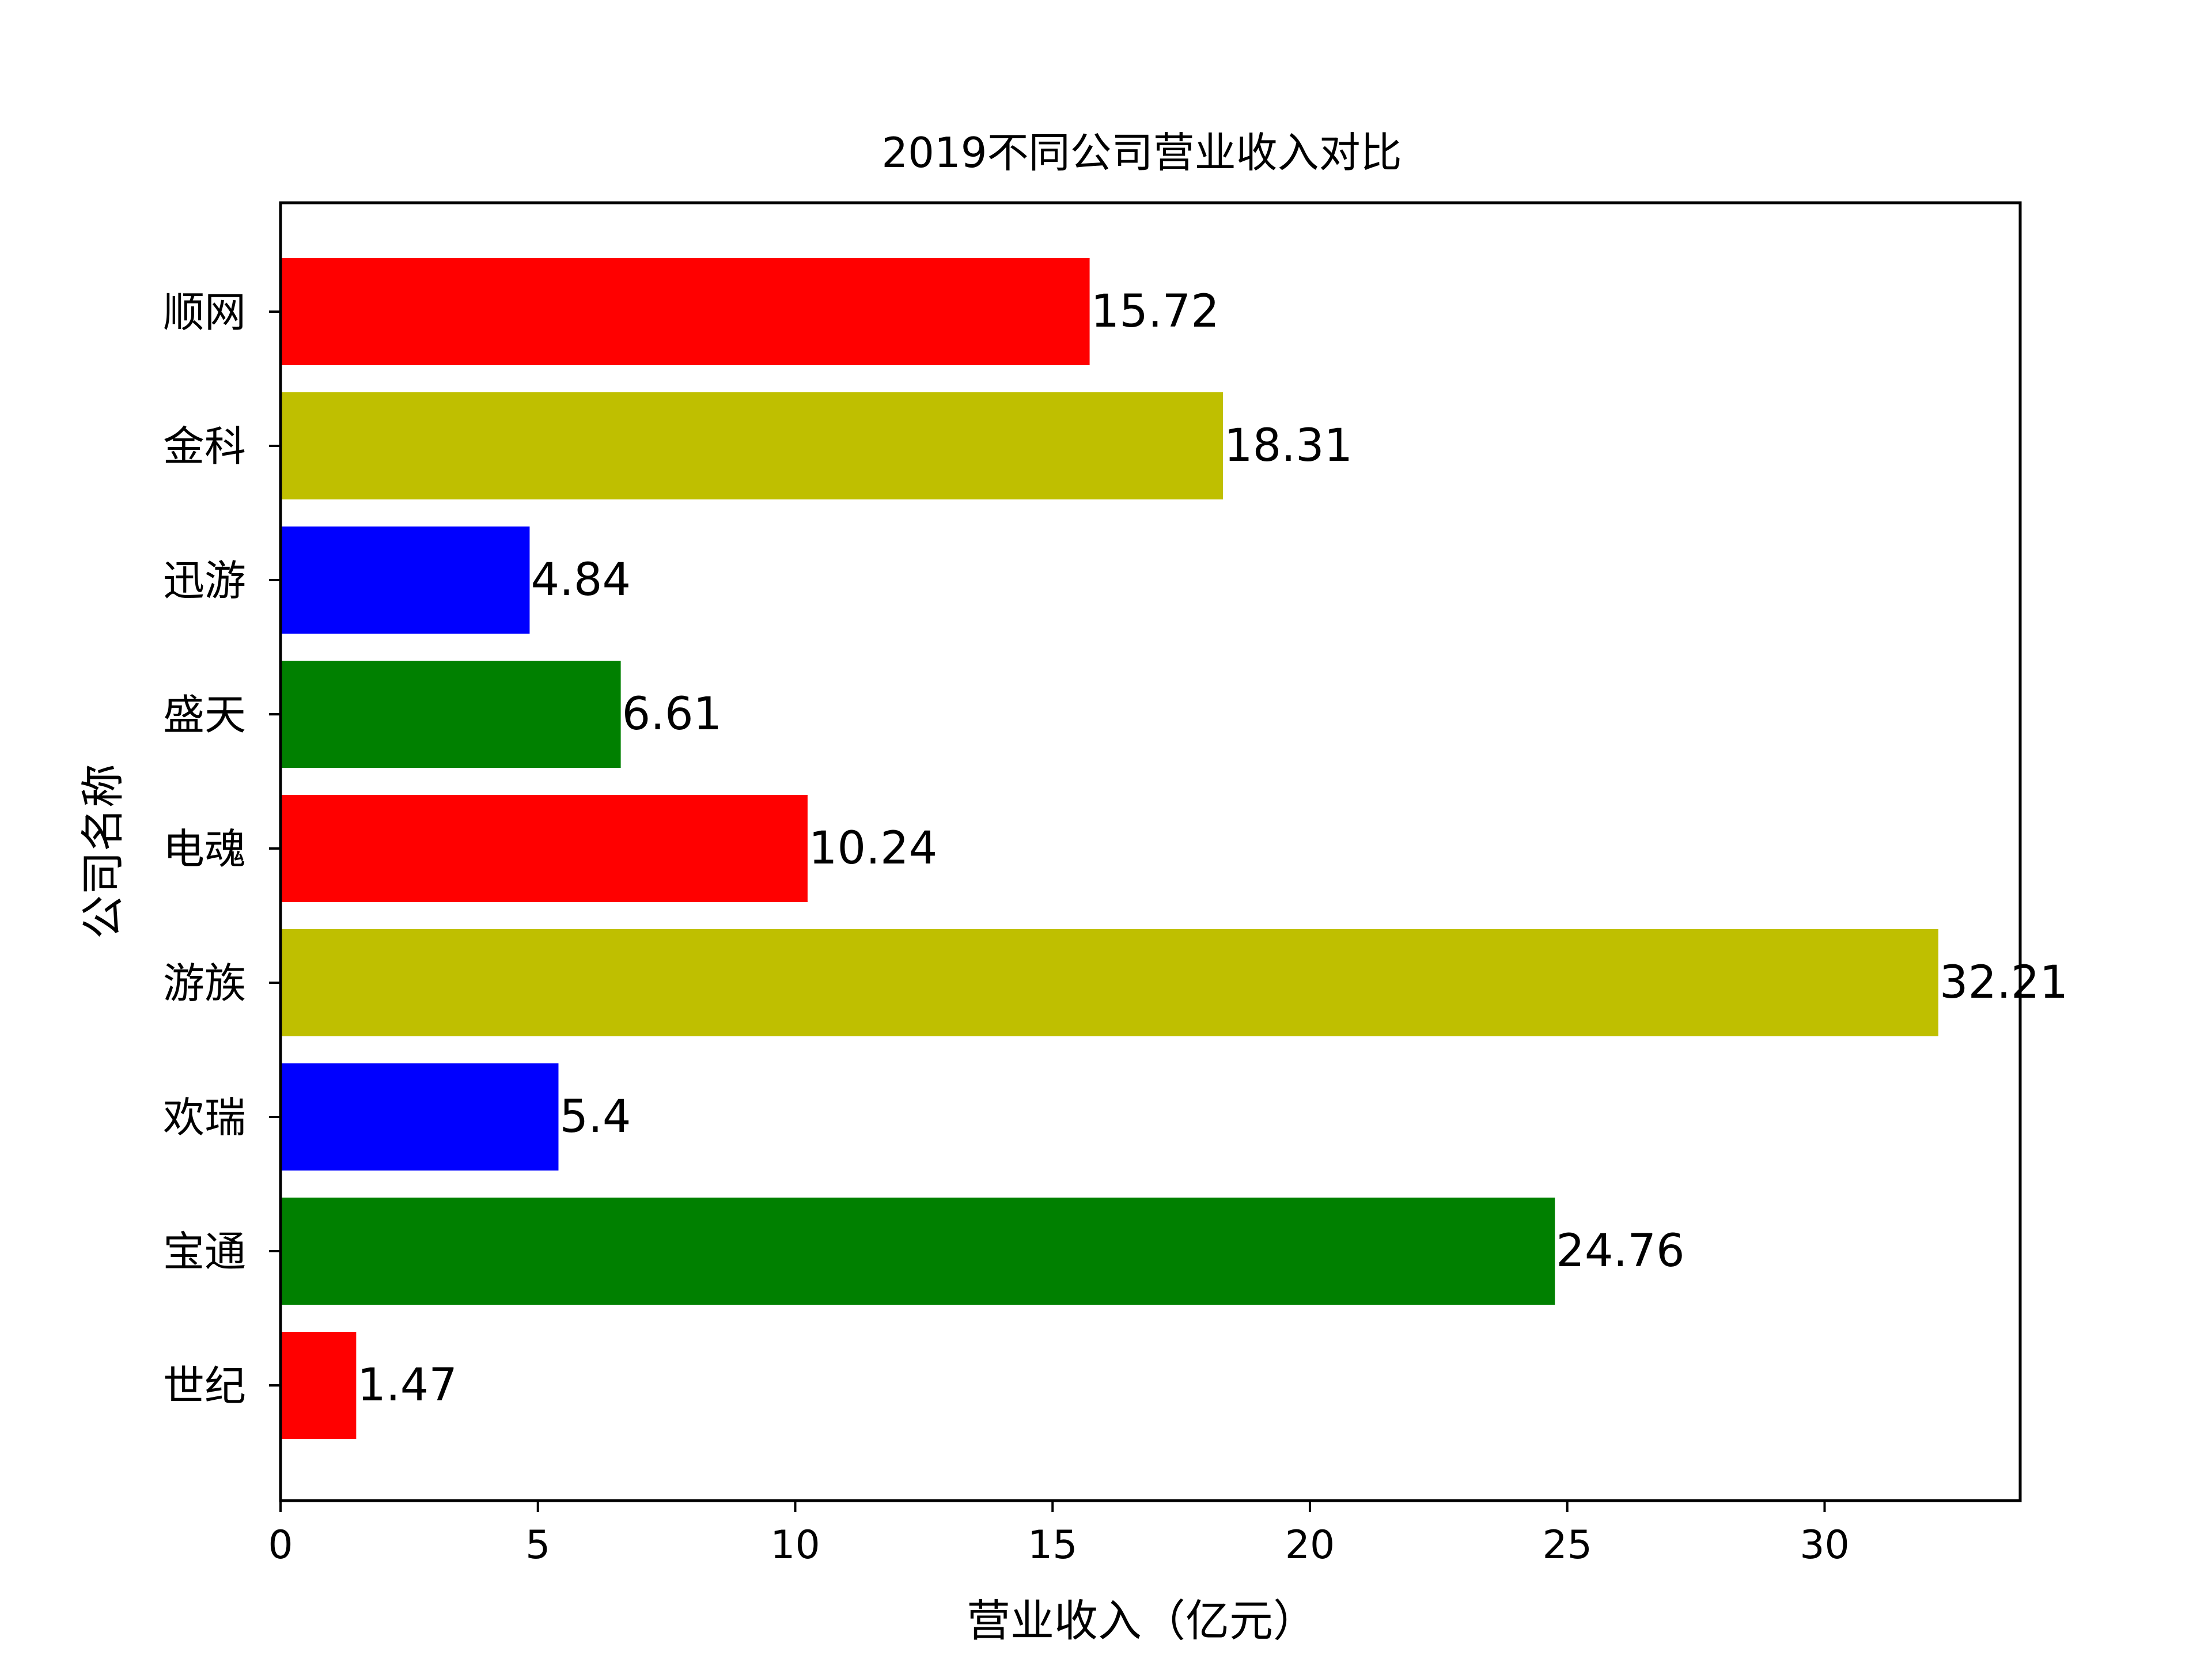 The image size is (2212, 1659). Describe the element at coordinates (204, 715) in the screenshot. I see `y-tick-label-6: 盛天` at that location.